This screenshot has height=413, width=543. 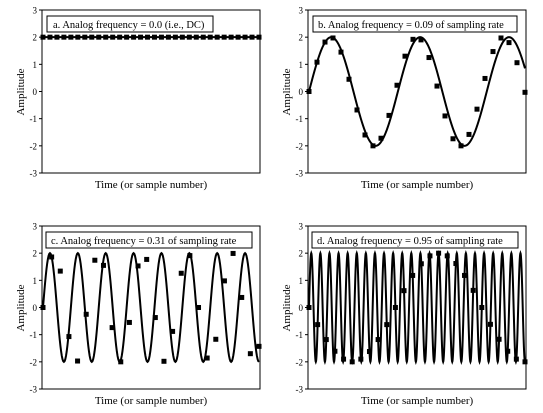 What do you see at coordinates (417, 307) in the screenshot?
I see `sample-markers` at bounding box center [417, 307].